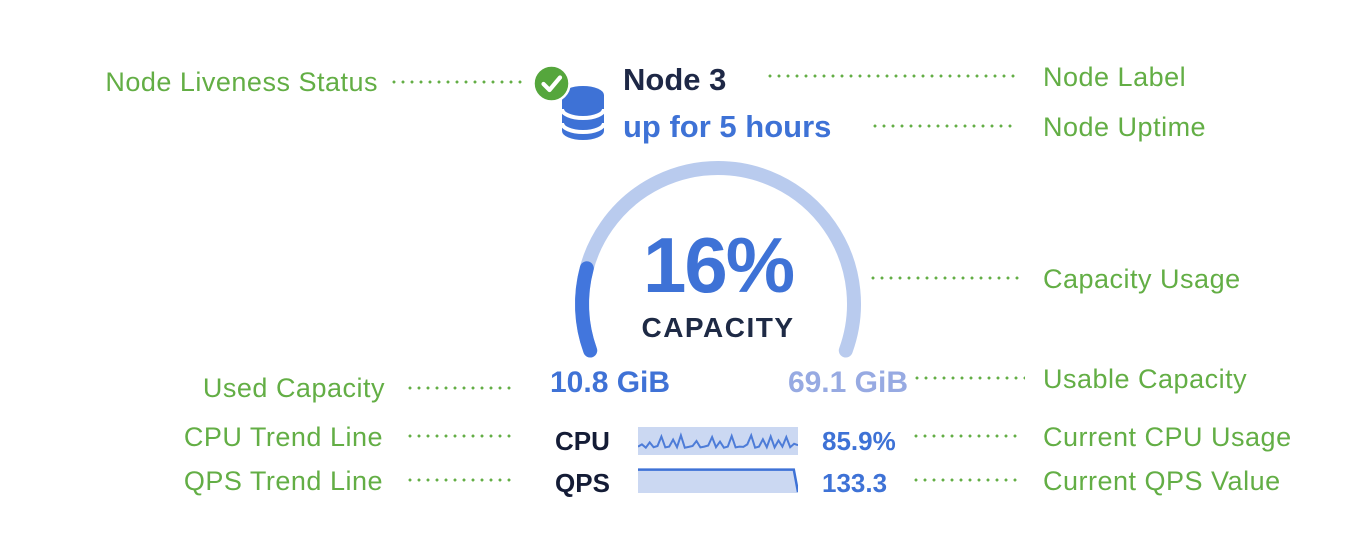 This screenshot has height=548, width=1348. Describe the element at coordinates (1167, 437) in the screenshot. I see `annotation-current-cpu-usage: Current CPU Usage` at that location.